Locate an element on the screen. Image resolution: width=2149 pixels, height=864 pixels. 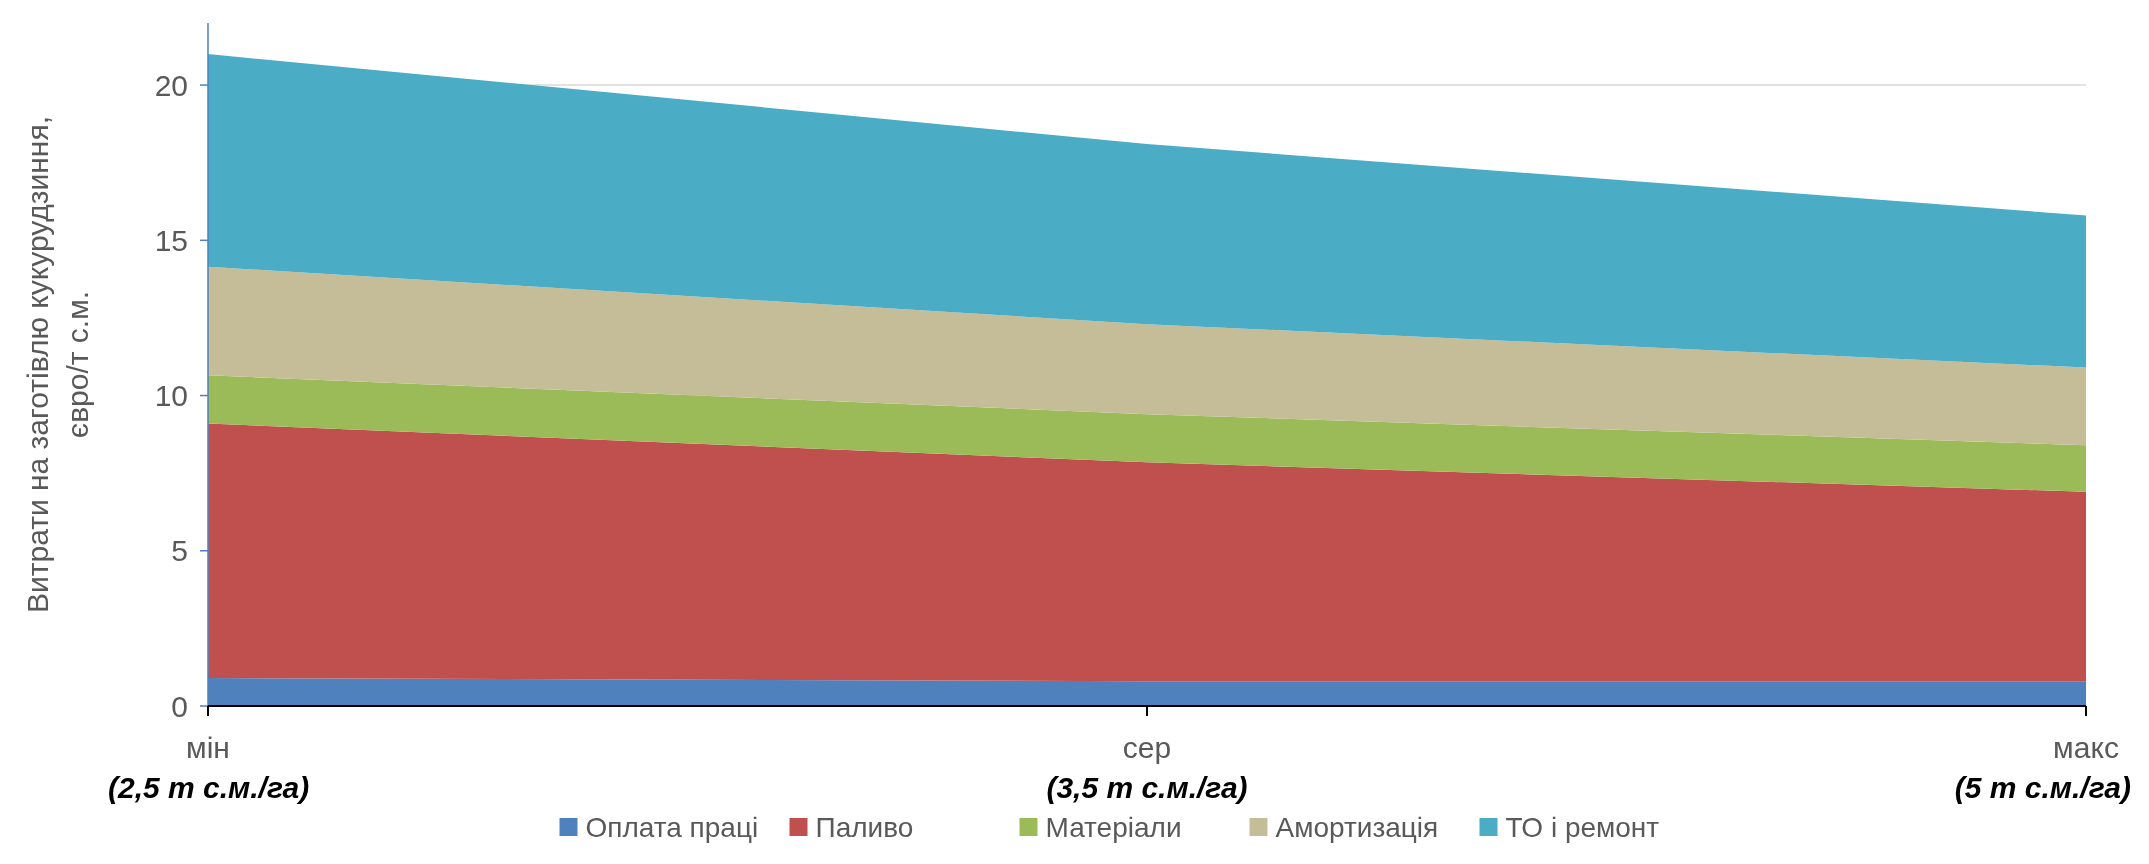
y-tick-label: 0 is located at coordinates (179, 706).